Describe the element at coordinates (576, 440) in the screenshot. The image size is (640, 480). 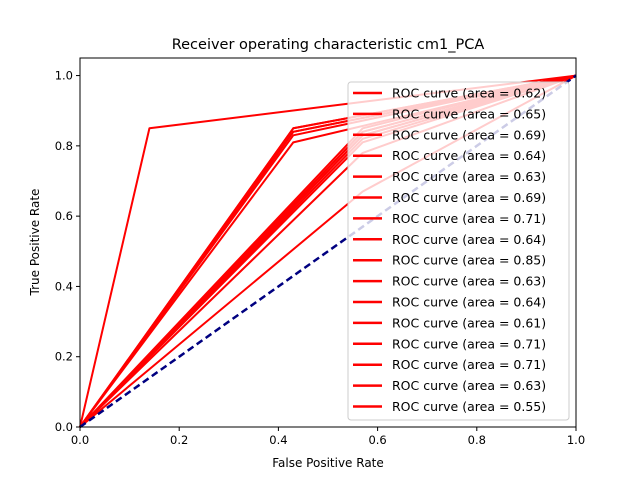
I see `x-tick-label: 1.0` at that location.